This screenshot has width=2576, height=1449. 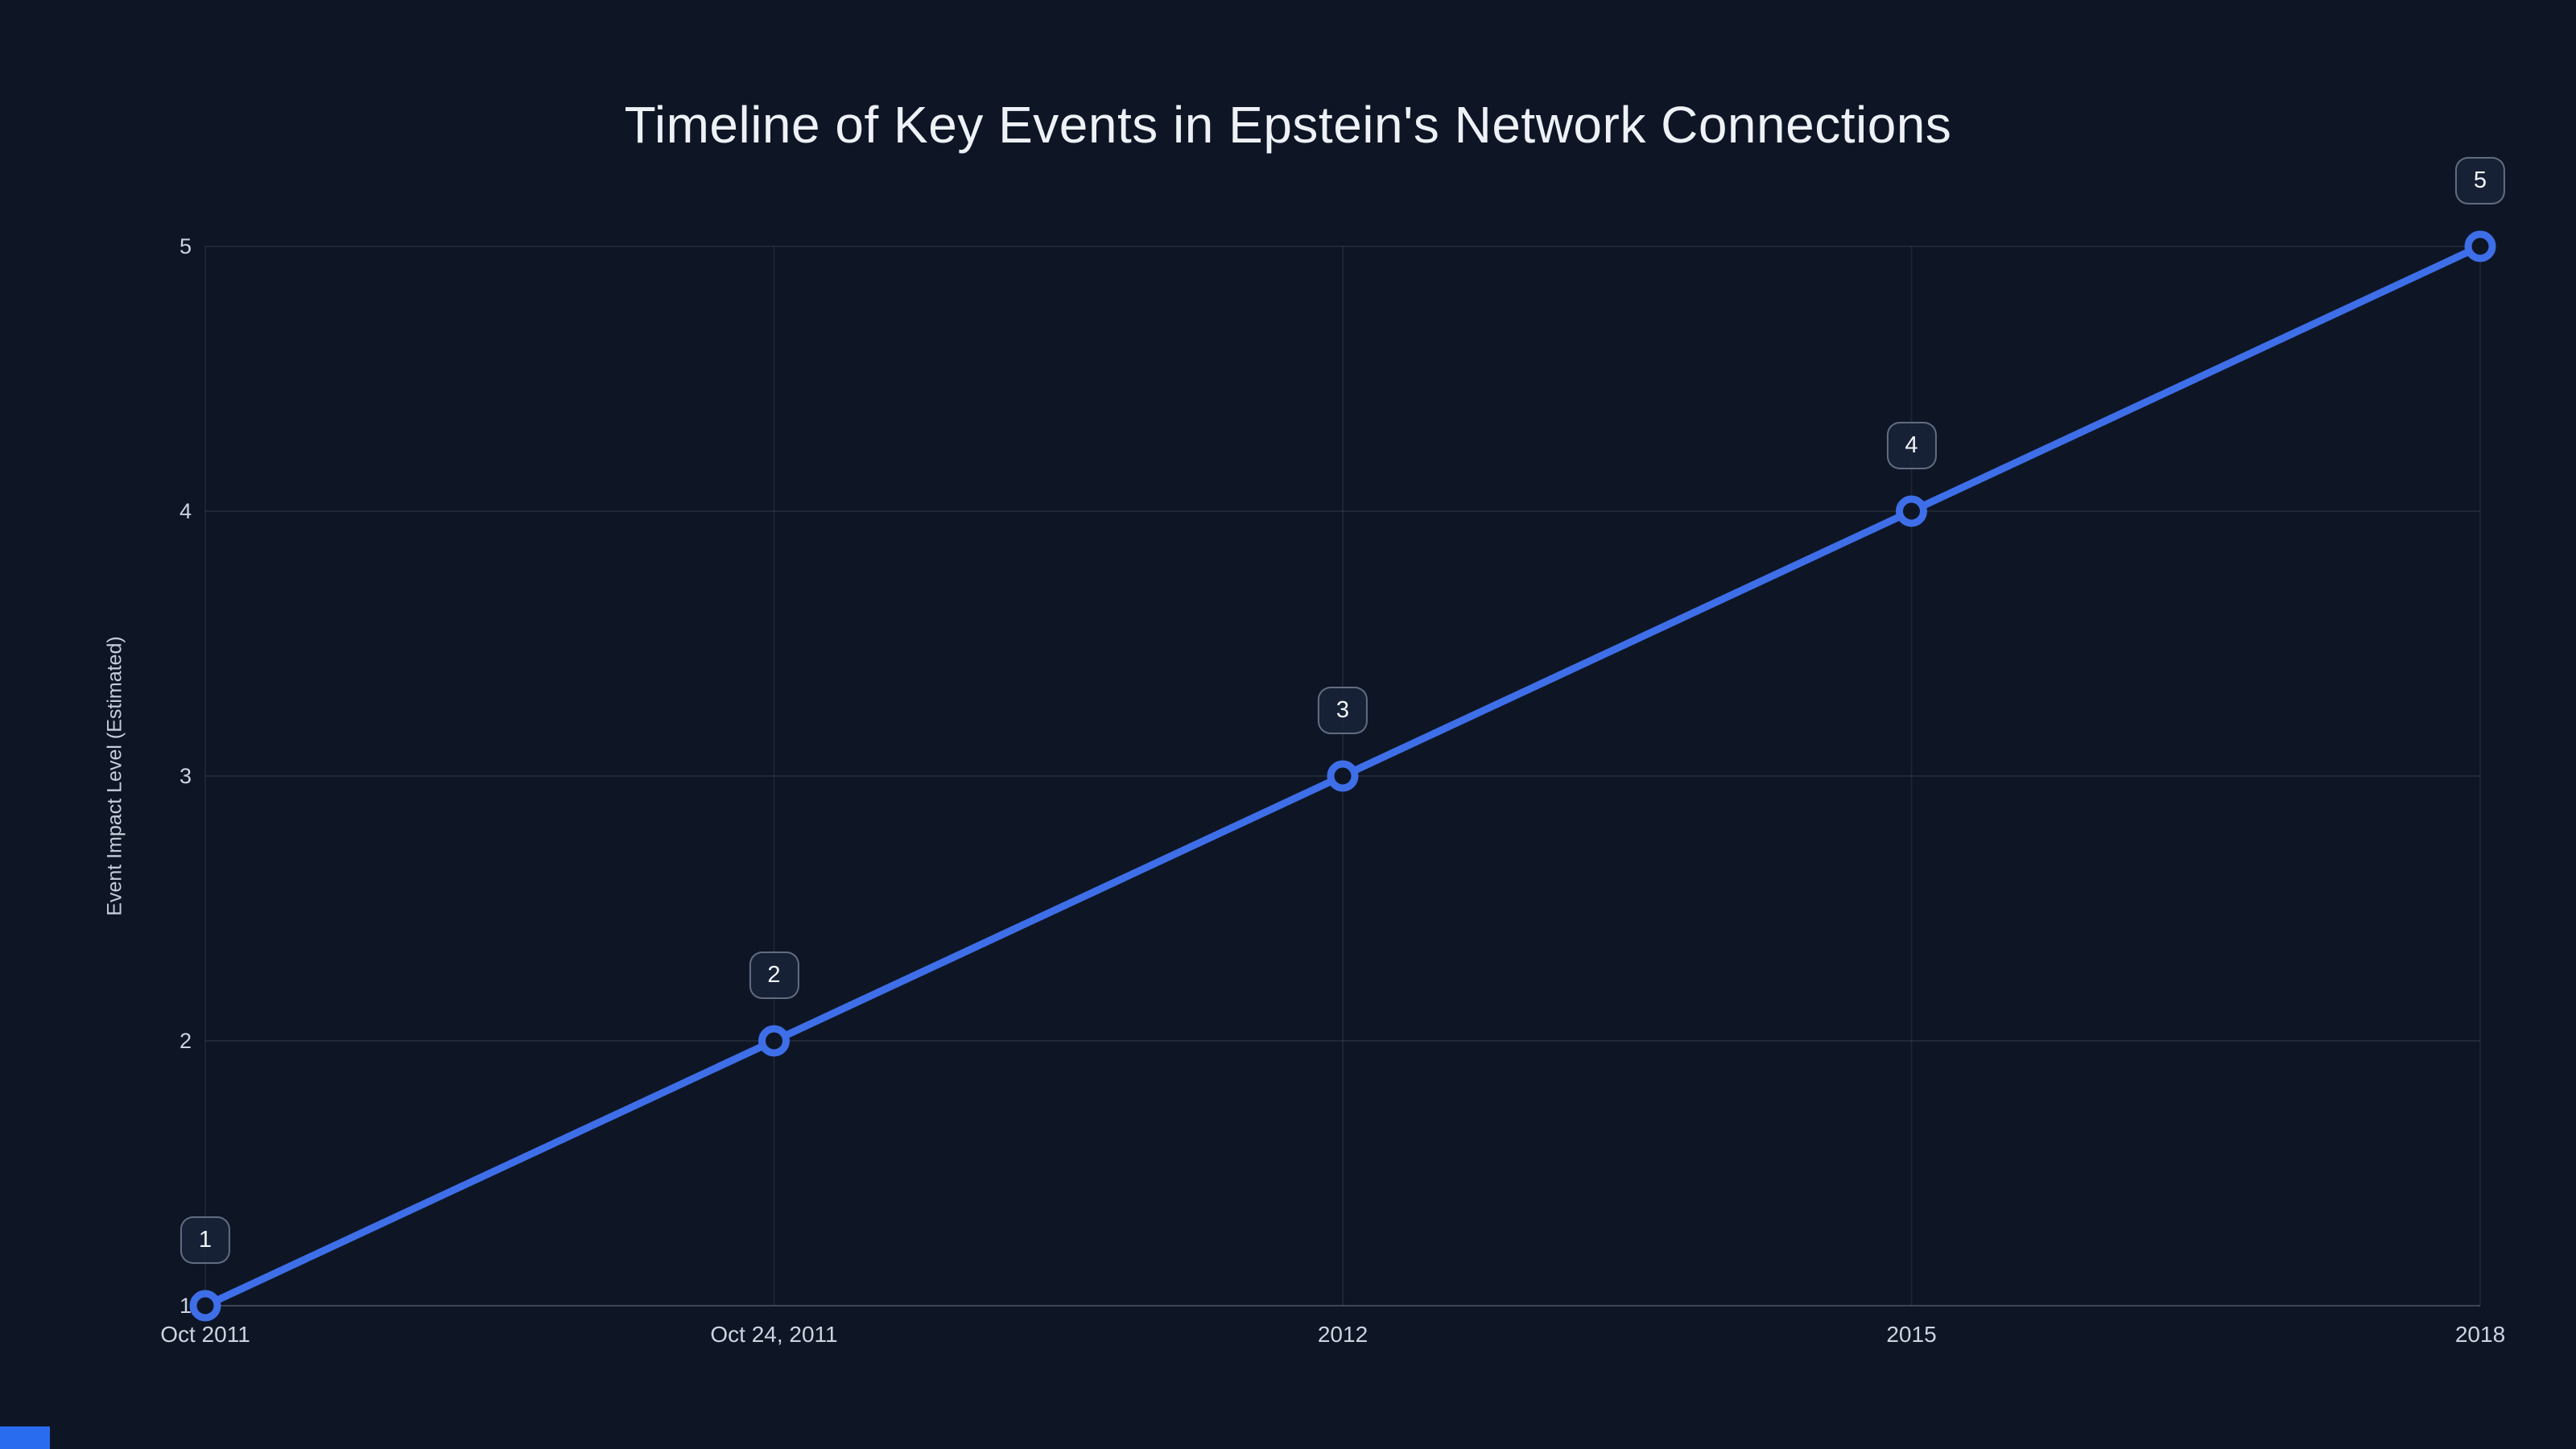 What do you see at coordinates (1342, 1334) in the screenshot?
I see `x-tick-label: 2012` at bounding box center [1342, 1334].